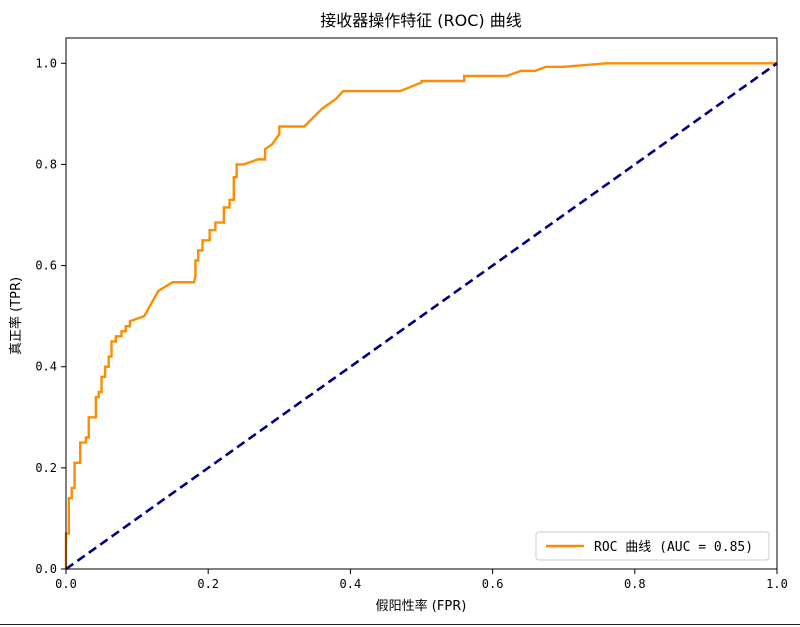 This screenshot has width=800, height=627. I want to click on legend-frame, so click(652, 546).